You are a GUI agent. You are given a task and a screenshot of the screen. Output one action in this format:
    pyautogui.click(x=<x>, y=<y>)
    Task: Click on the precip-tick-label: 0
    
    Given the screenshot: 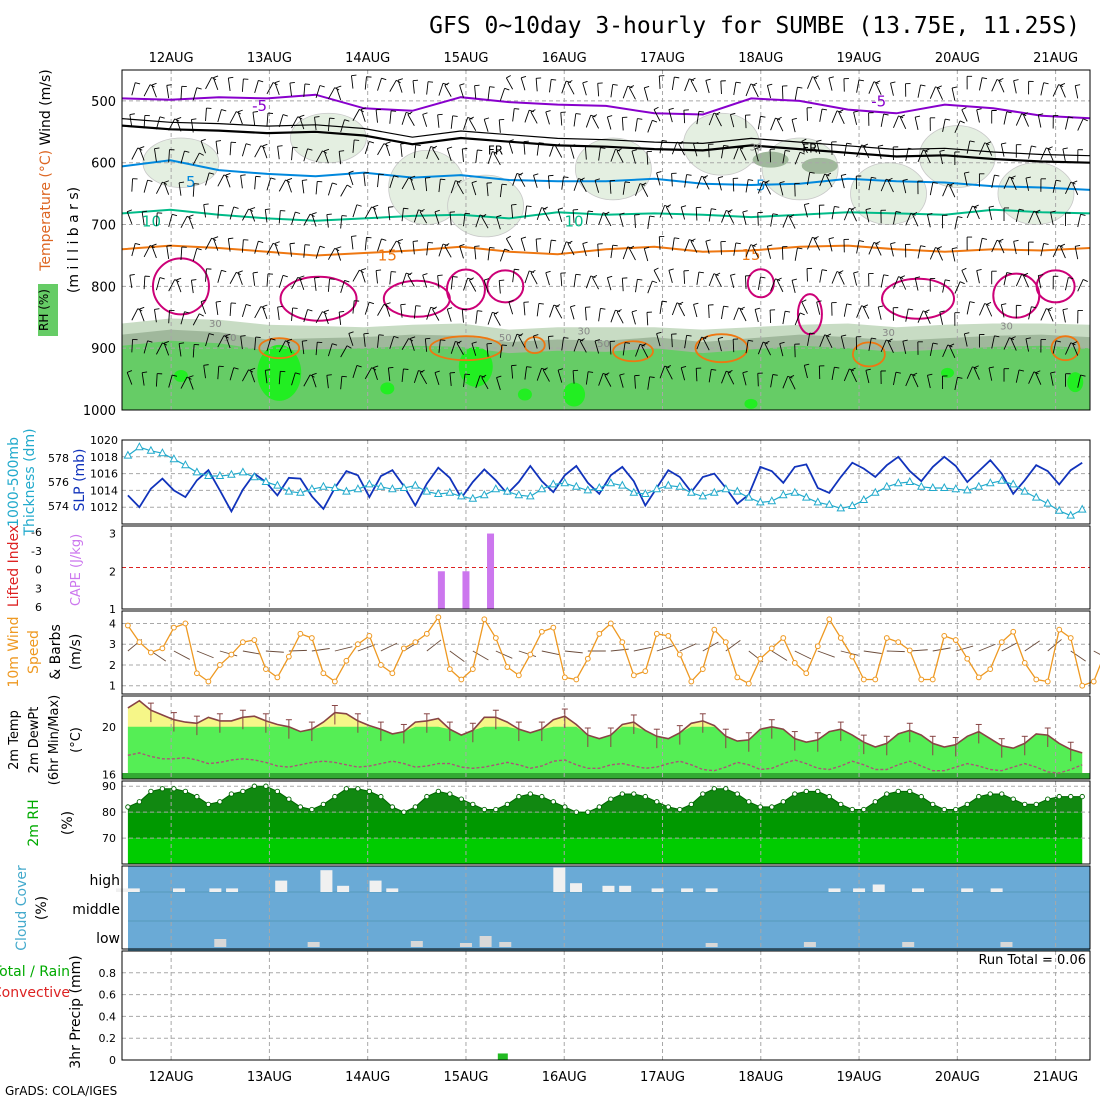 What is the action you would take?
    pyautogui.click(x=112, y=1060)
    